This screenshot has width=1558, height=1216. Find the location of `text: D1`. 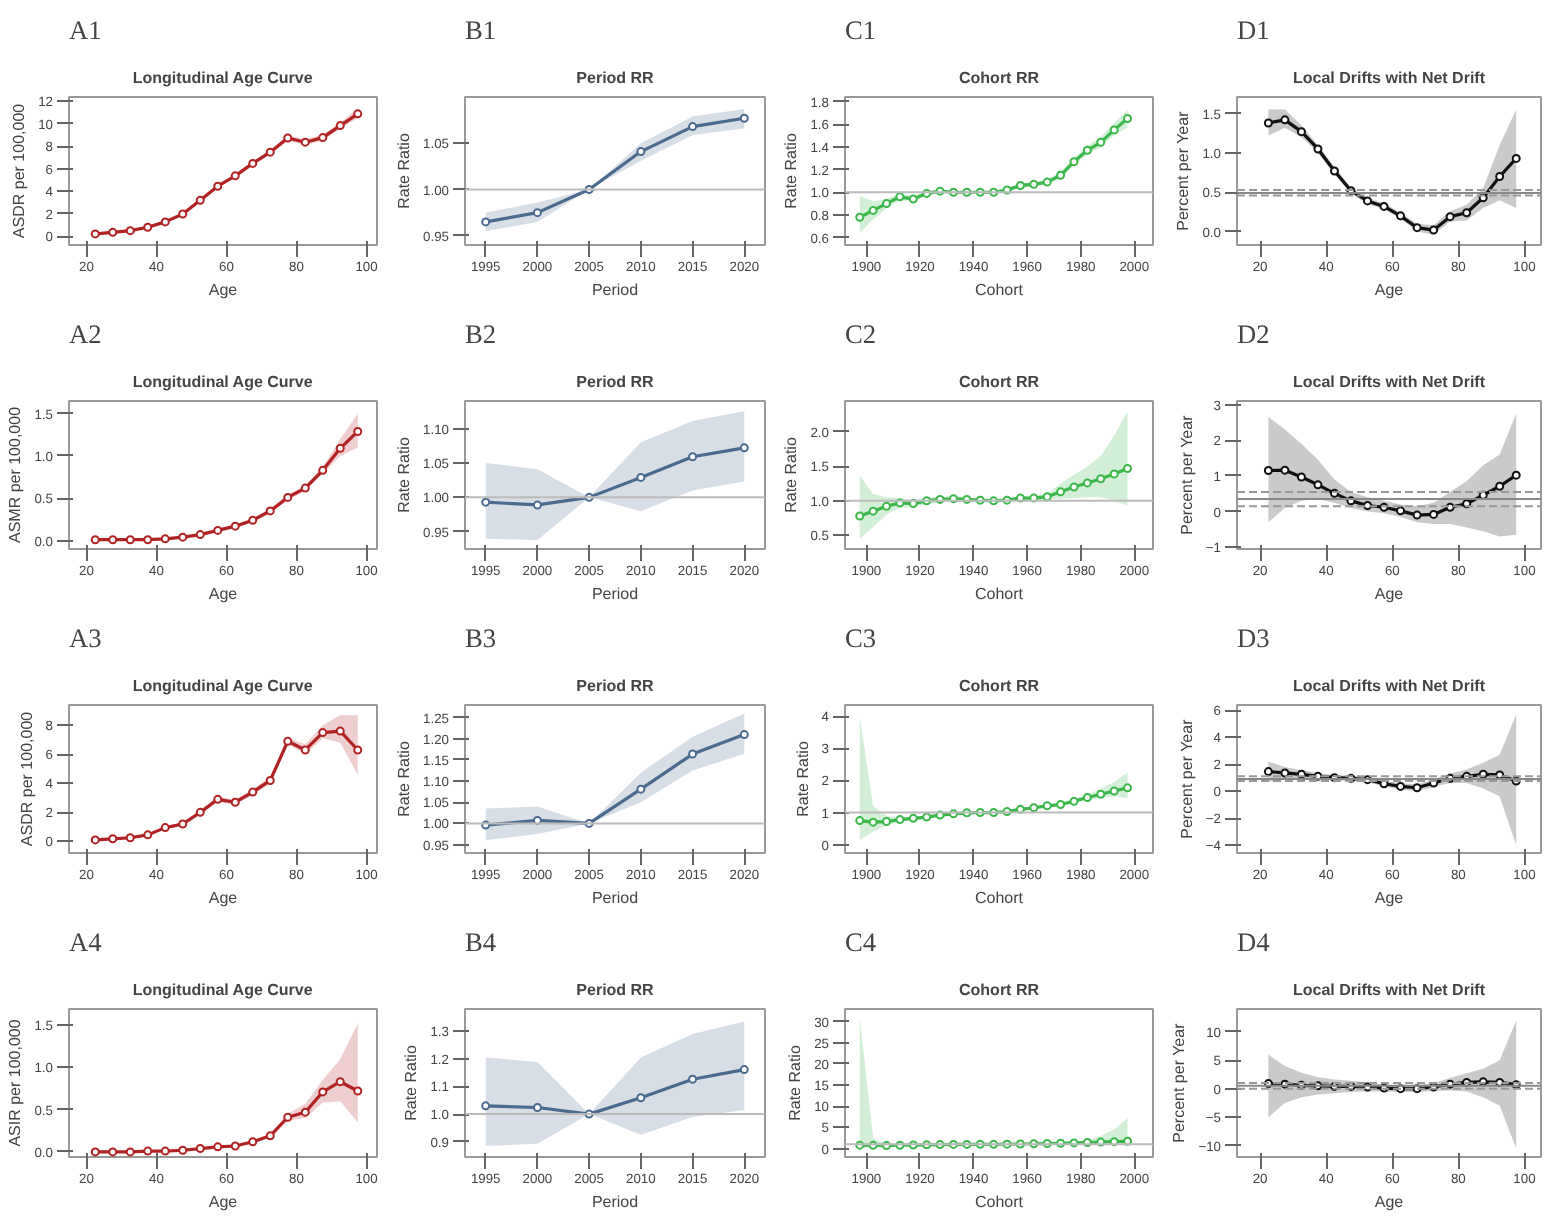

text: D1 is located at coordinates (1253, 30).